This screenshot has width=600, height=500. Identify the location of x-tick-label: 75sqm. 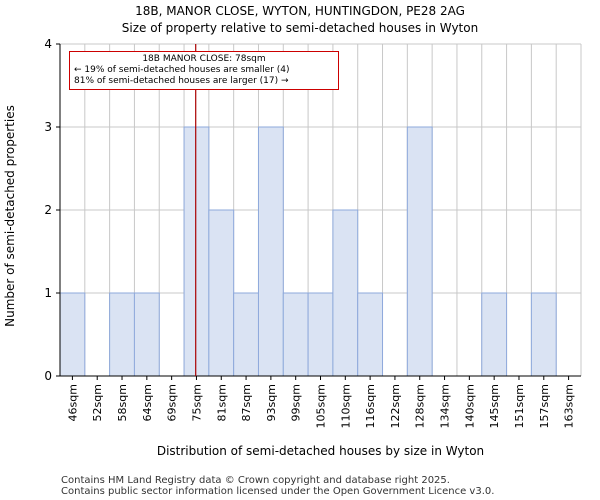
(196, 402).